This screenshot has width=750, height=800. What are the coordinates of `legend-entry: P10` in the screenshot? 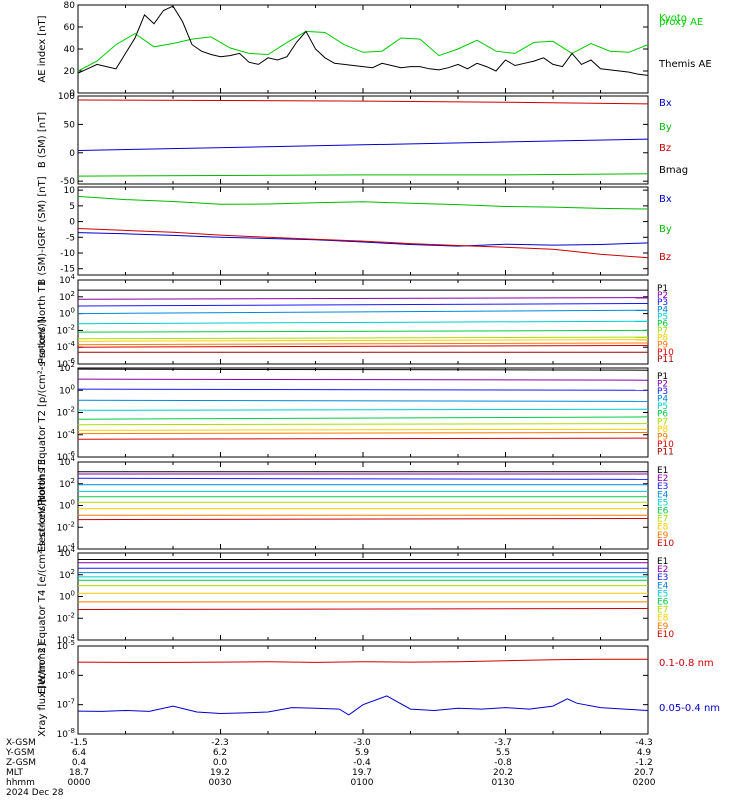 It's located at (665, 353).